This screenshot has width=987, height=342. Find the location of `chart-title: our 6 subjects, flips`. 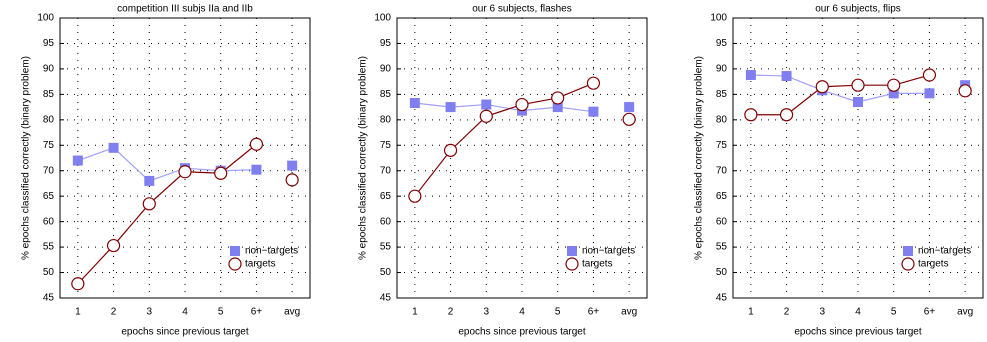

chart-title: our 6 subjects, flips is located at coordinates (858, 9).